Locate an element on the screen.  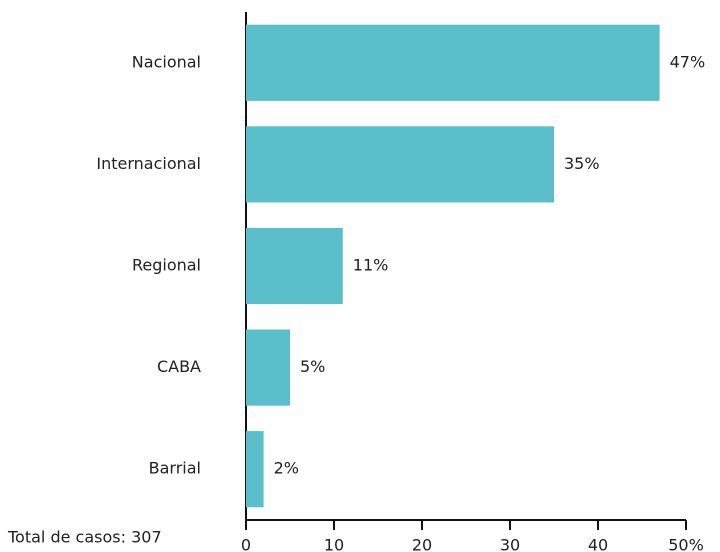
value-label: 11% is located at coordinates (371, 265).